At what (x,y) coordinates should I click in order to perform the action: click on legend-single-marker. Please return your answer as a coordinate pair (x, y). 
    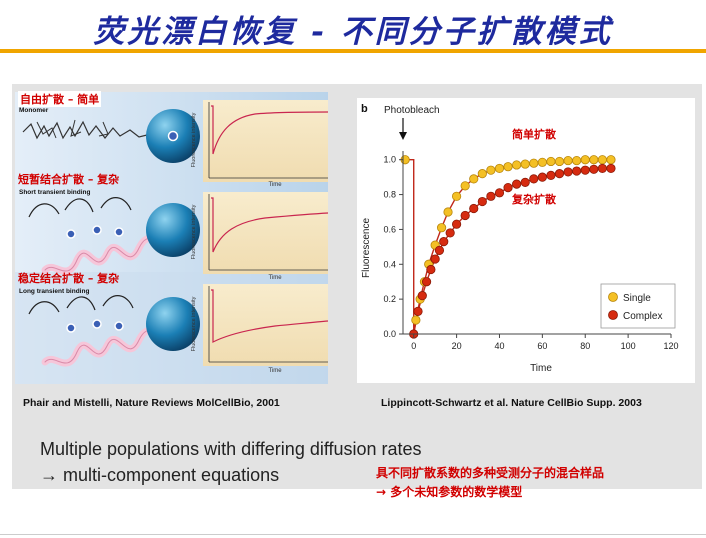
    Looking at the image, I should click on (613, 297).